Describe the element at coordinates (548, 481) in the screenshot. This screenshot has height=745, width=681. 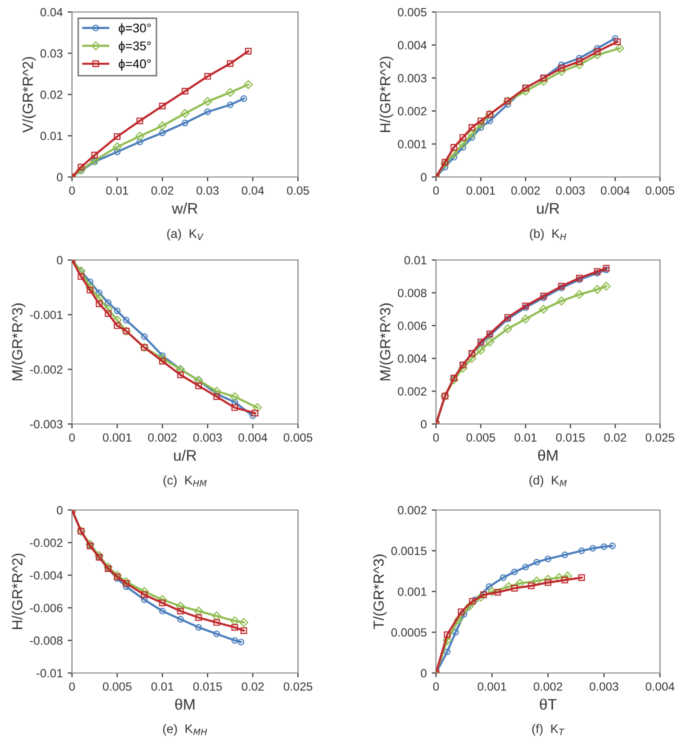
I see `text: (d) K$_{M}$` at that location.